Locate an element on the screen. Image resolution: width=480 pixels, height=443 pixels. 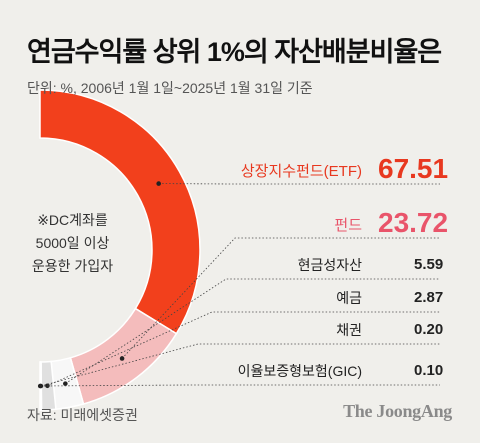
legend-label: 상장지수펀드(ETF) is located at coordinates (301, 171).